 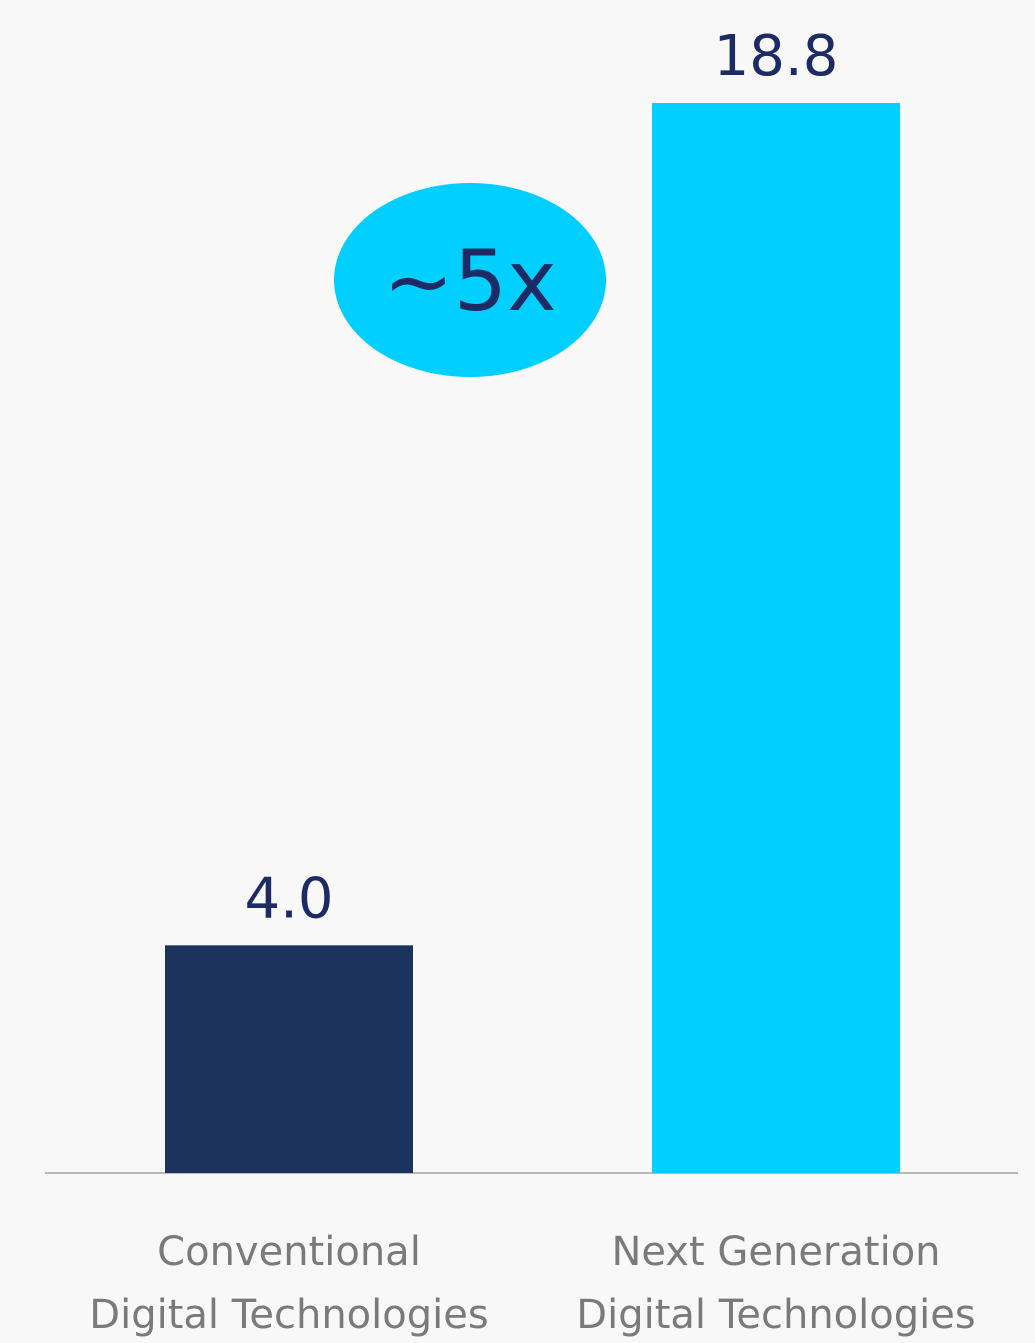 What do you see at coordinates (776, 56) in the screenshot?
I see `value-label-2: 18.8` at bounding box center [776, 56].